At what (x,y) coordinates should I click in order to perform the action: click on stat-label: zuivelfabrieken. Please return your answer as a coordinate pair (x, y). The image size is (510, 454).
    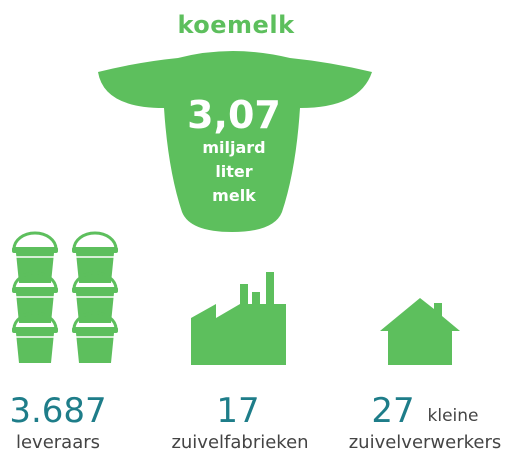
    Looking at the image, I should click on (239, 442).